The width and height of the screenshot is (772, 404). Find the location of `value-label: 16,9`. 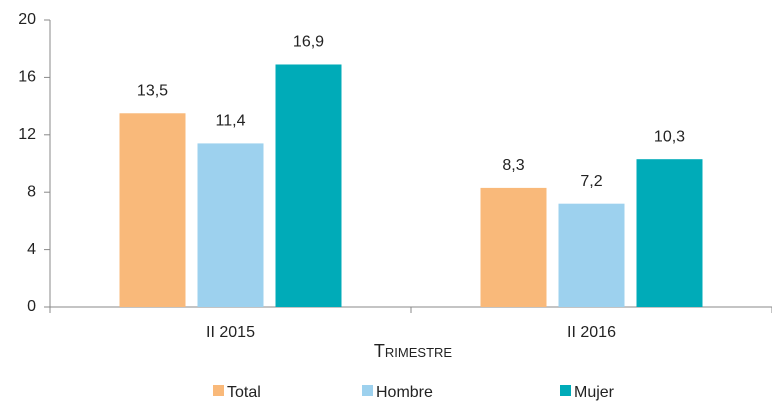

value-label: 16,9 is located at coordinates (308, 42).